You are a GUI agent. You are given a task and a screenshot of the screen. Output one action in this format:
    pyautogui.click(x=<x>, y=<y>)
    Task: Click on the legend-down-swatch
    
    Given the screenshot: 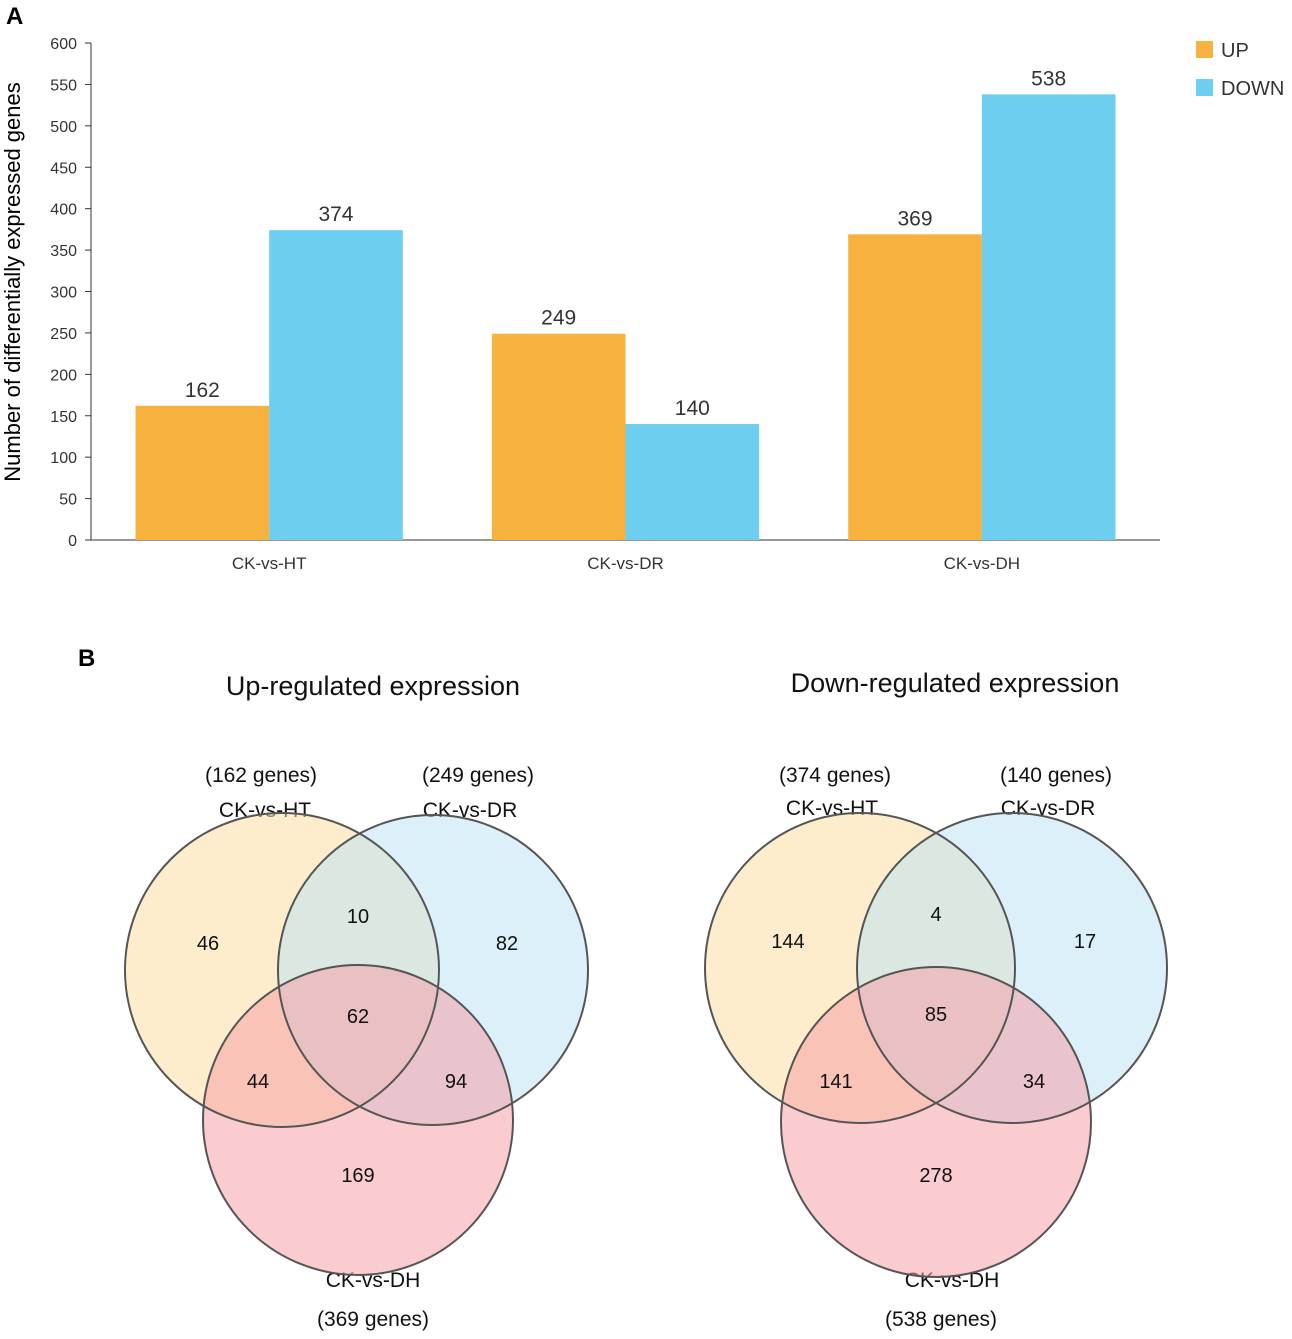 What is the action you would take?
    pyautogui.click(x=1204, y=87)
    